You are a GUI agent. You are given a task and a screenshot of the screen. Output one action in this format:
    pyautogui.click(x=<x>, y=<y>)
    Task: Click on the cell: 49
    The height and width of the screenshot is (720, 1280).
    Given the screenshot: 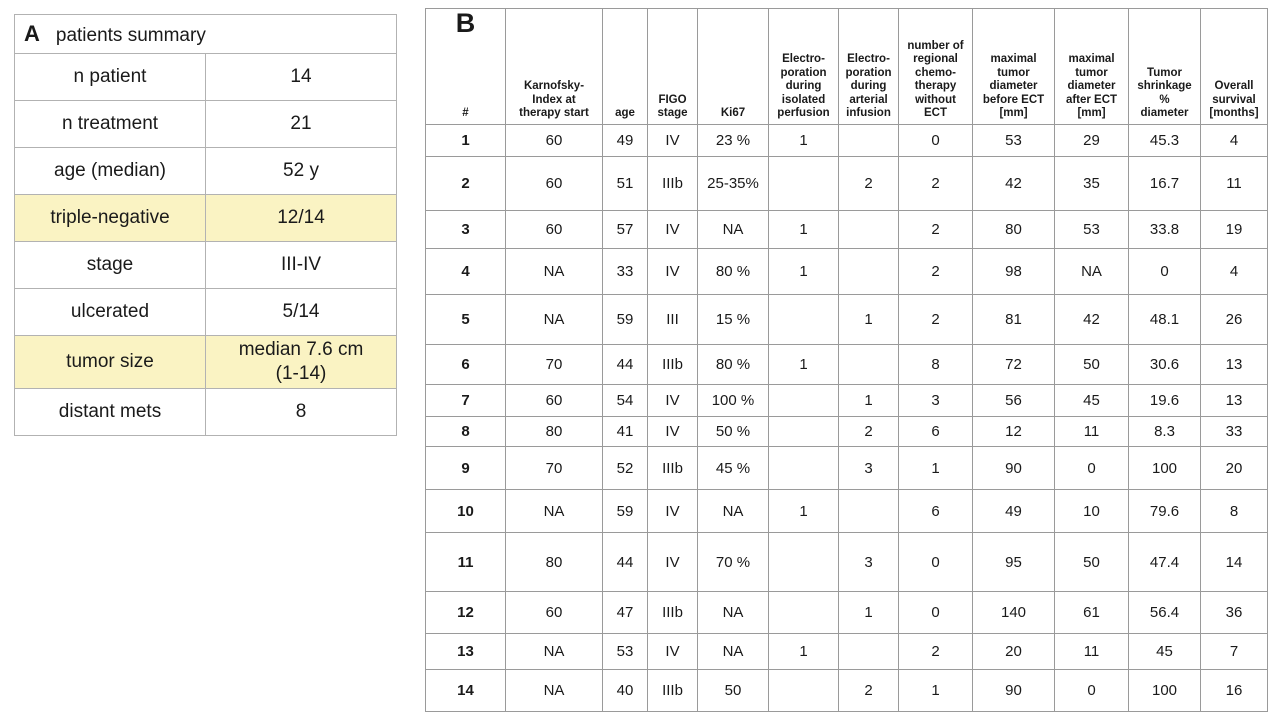 What is the action you would take?
    pyautogui.click(x=625, y=140)
    